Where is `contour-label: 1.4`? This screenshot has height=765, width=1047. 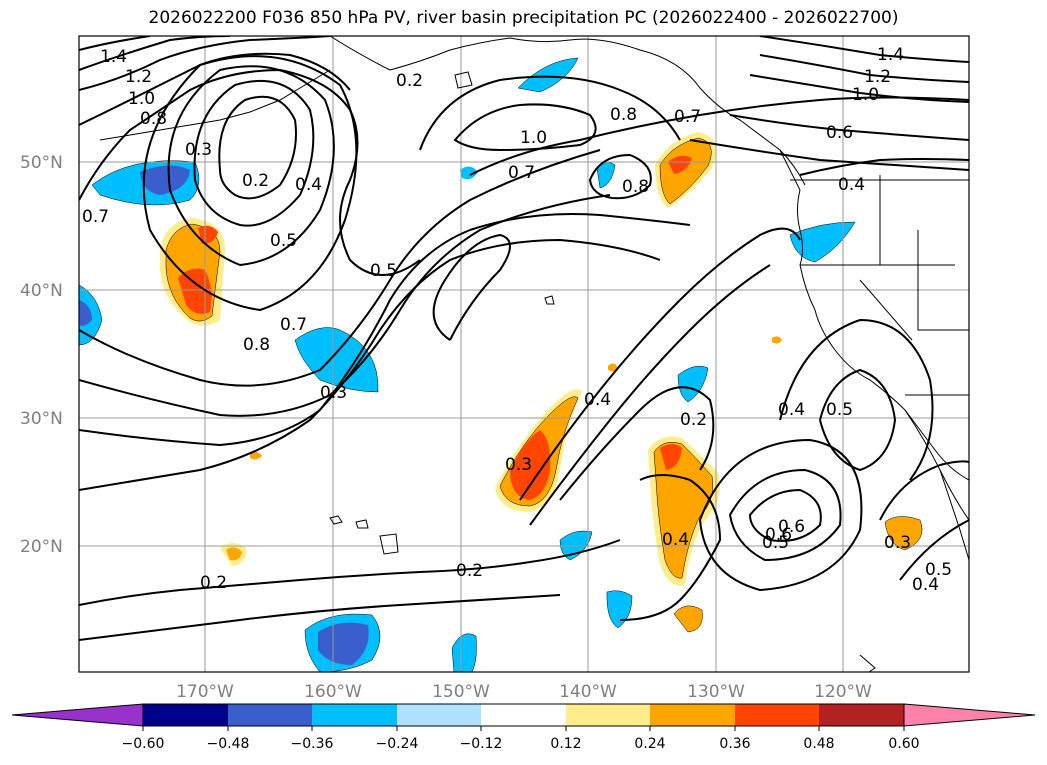
contour-label: 1.4 is located at coordinates (890, 55).